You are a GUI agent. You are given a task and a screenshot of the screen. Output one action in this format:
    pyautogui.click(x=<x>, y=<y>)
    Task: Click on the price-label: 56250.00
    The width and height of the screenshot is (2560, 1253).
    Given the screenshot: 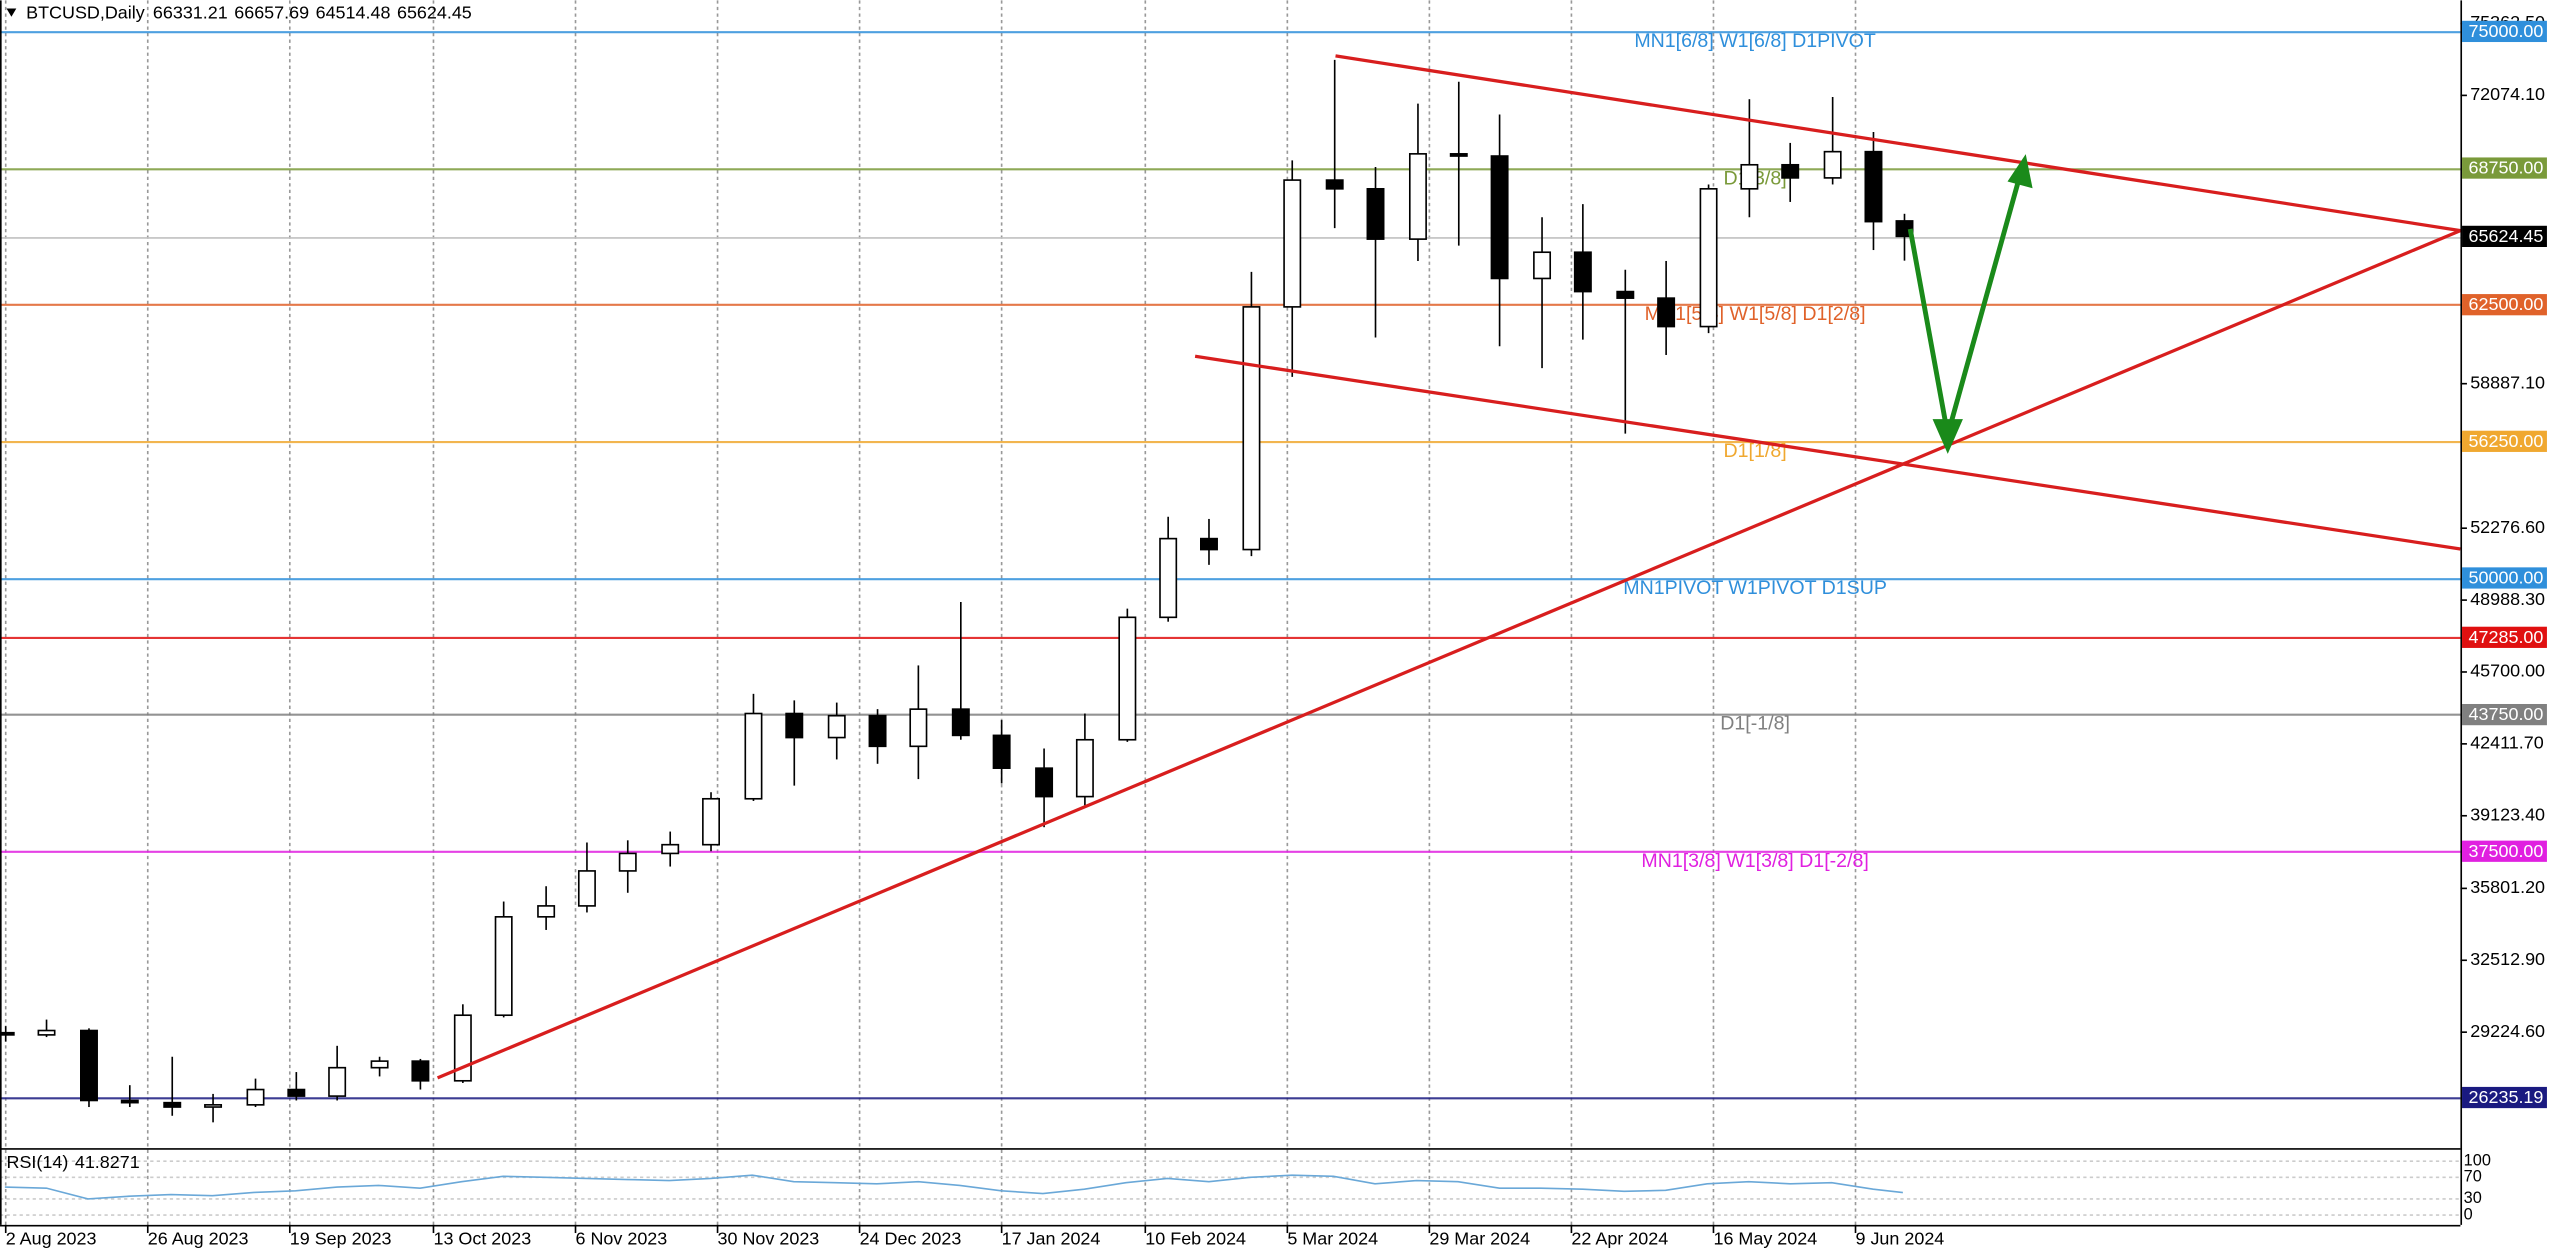 What is the action you would take?
    pyautogui.click(x=2506, y=441)
    